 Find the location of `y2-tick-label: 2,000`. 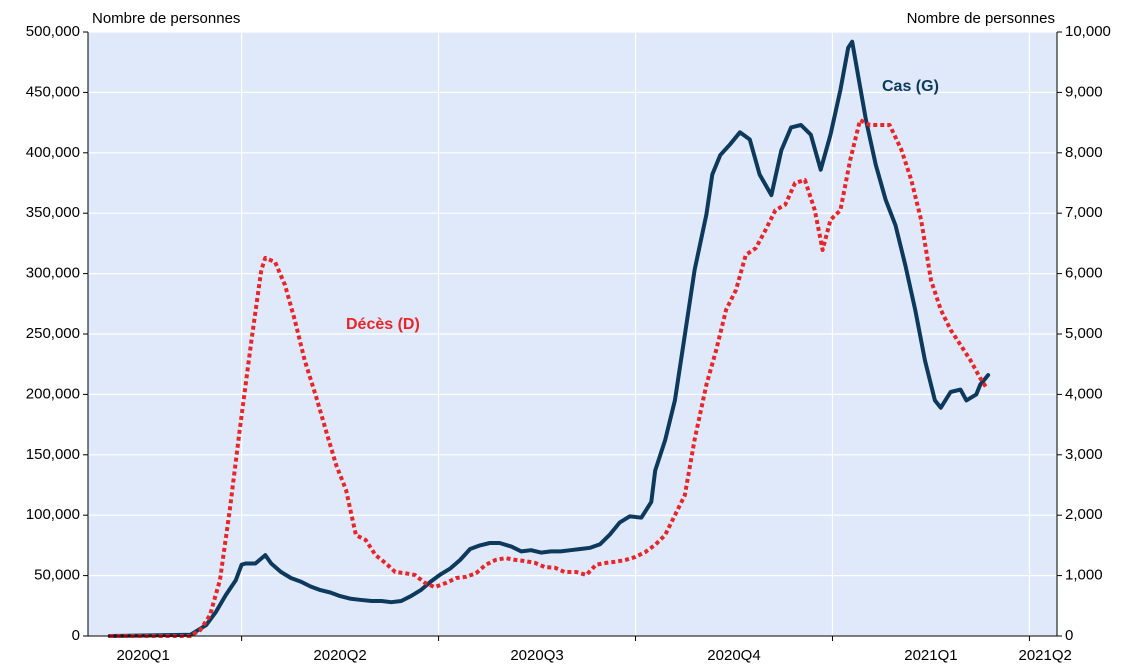

y2-tick-label: 2,000 is located at coordinates (1084, 514).